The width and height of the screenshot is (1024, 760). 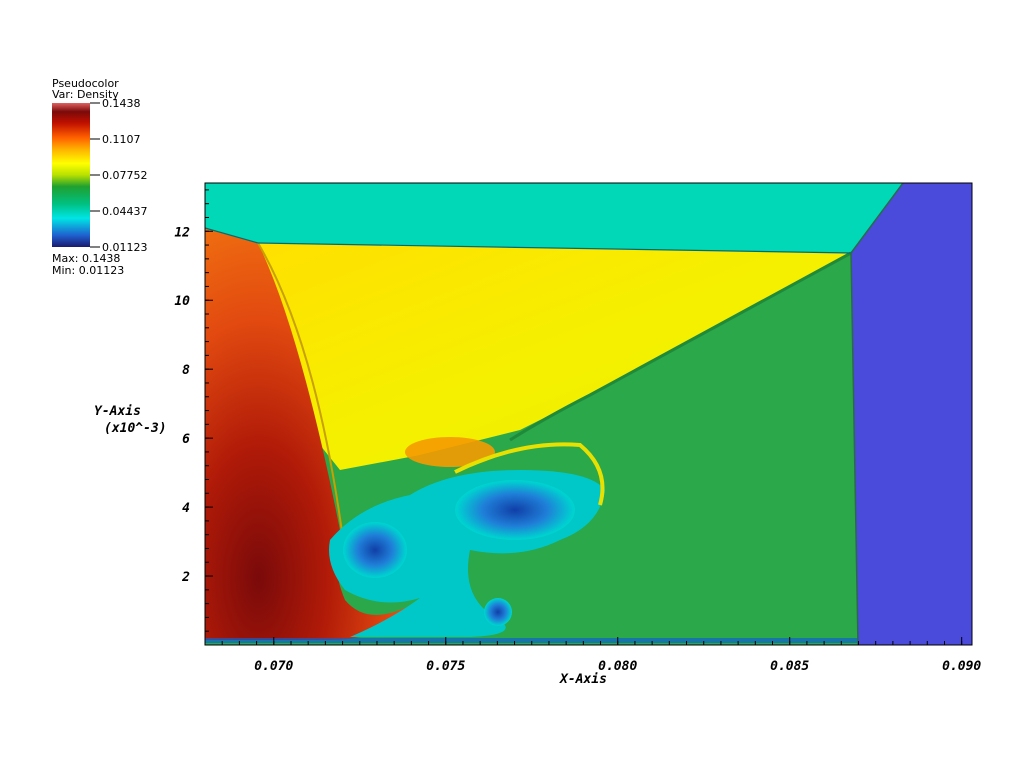 What do you see at coordinates (531, 640) in the screenshot?
I see `boundary-layer` at bounding box center [531, 640].